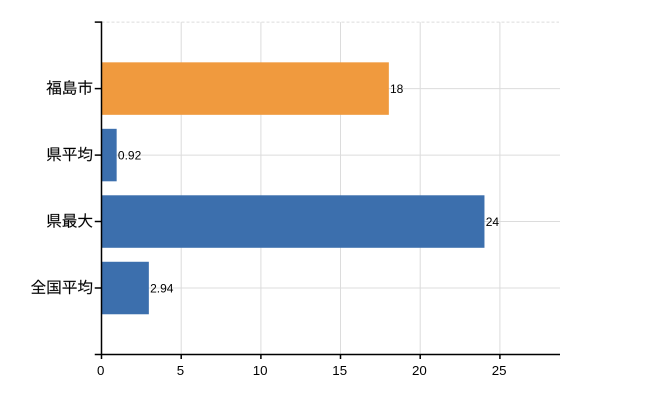 The height and width of the screenshot is (400, 650). Describe the element at coordinates (419, 370) in the screenshot. I see `svg-text: 20` at that location.